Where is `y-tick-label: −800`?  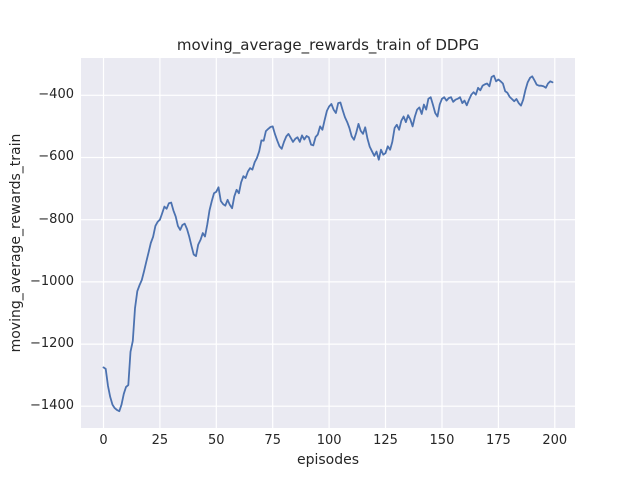 y-tick-label: −800 is located at coordinates (56, 219).